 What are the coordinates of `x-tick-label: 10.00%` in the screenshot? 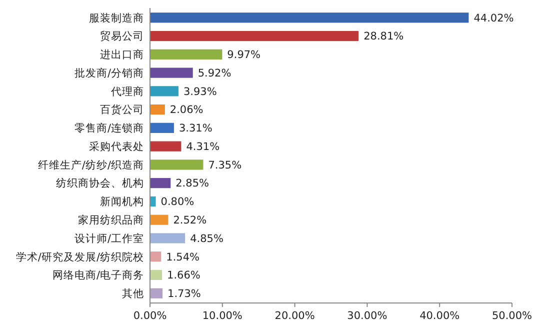 It's located at (222, 316).